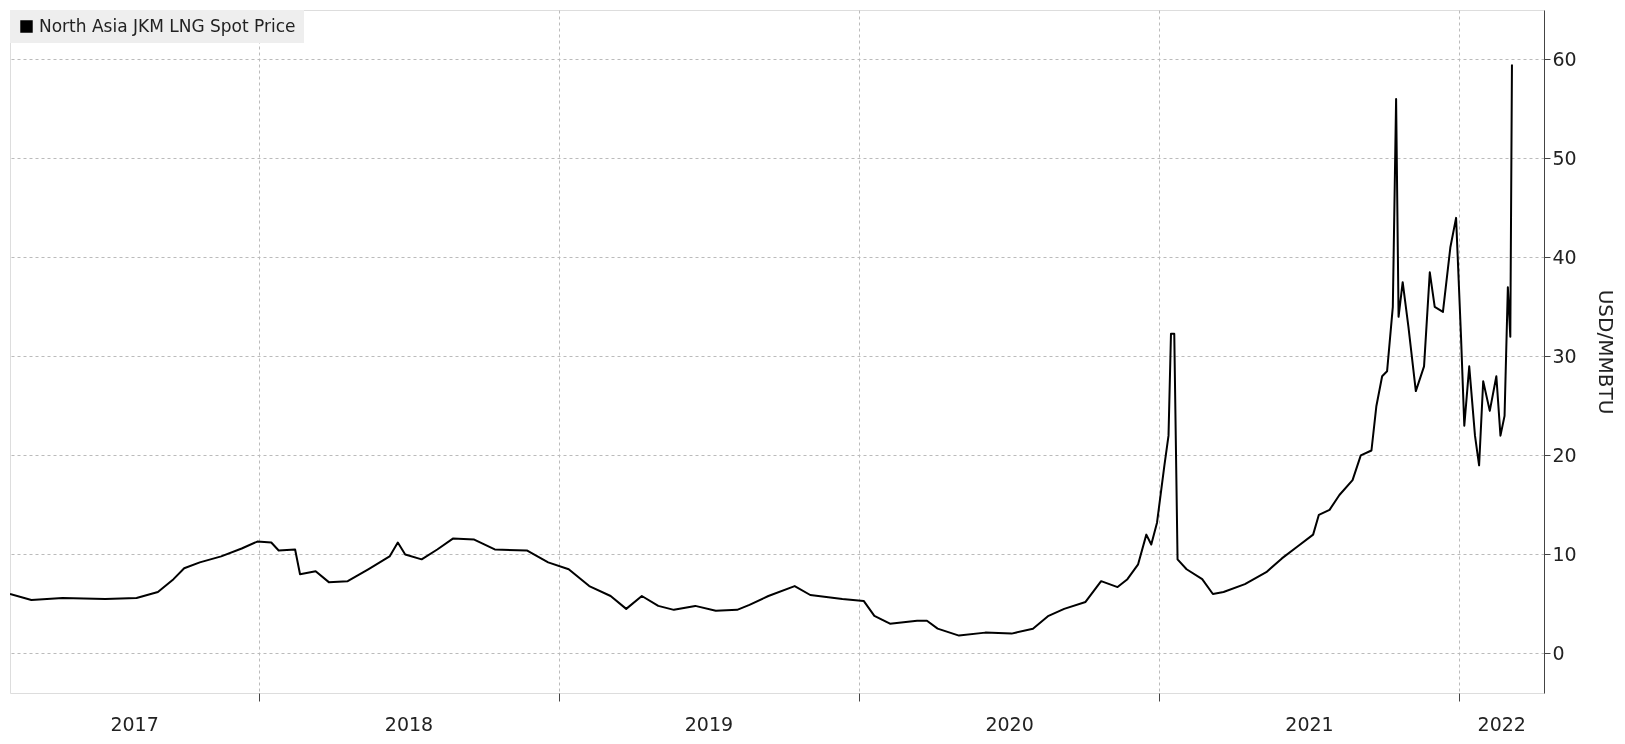 This screenshot has height=744, width=1625. I want to click on x-tick-label: 2019, so click(709, 723).